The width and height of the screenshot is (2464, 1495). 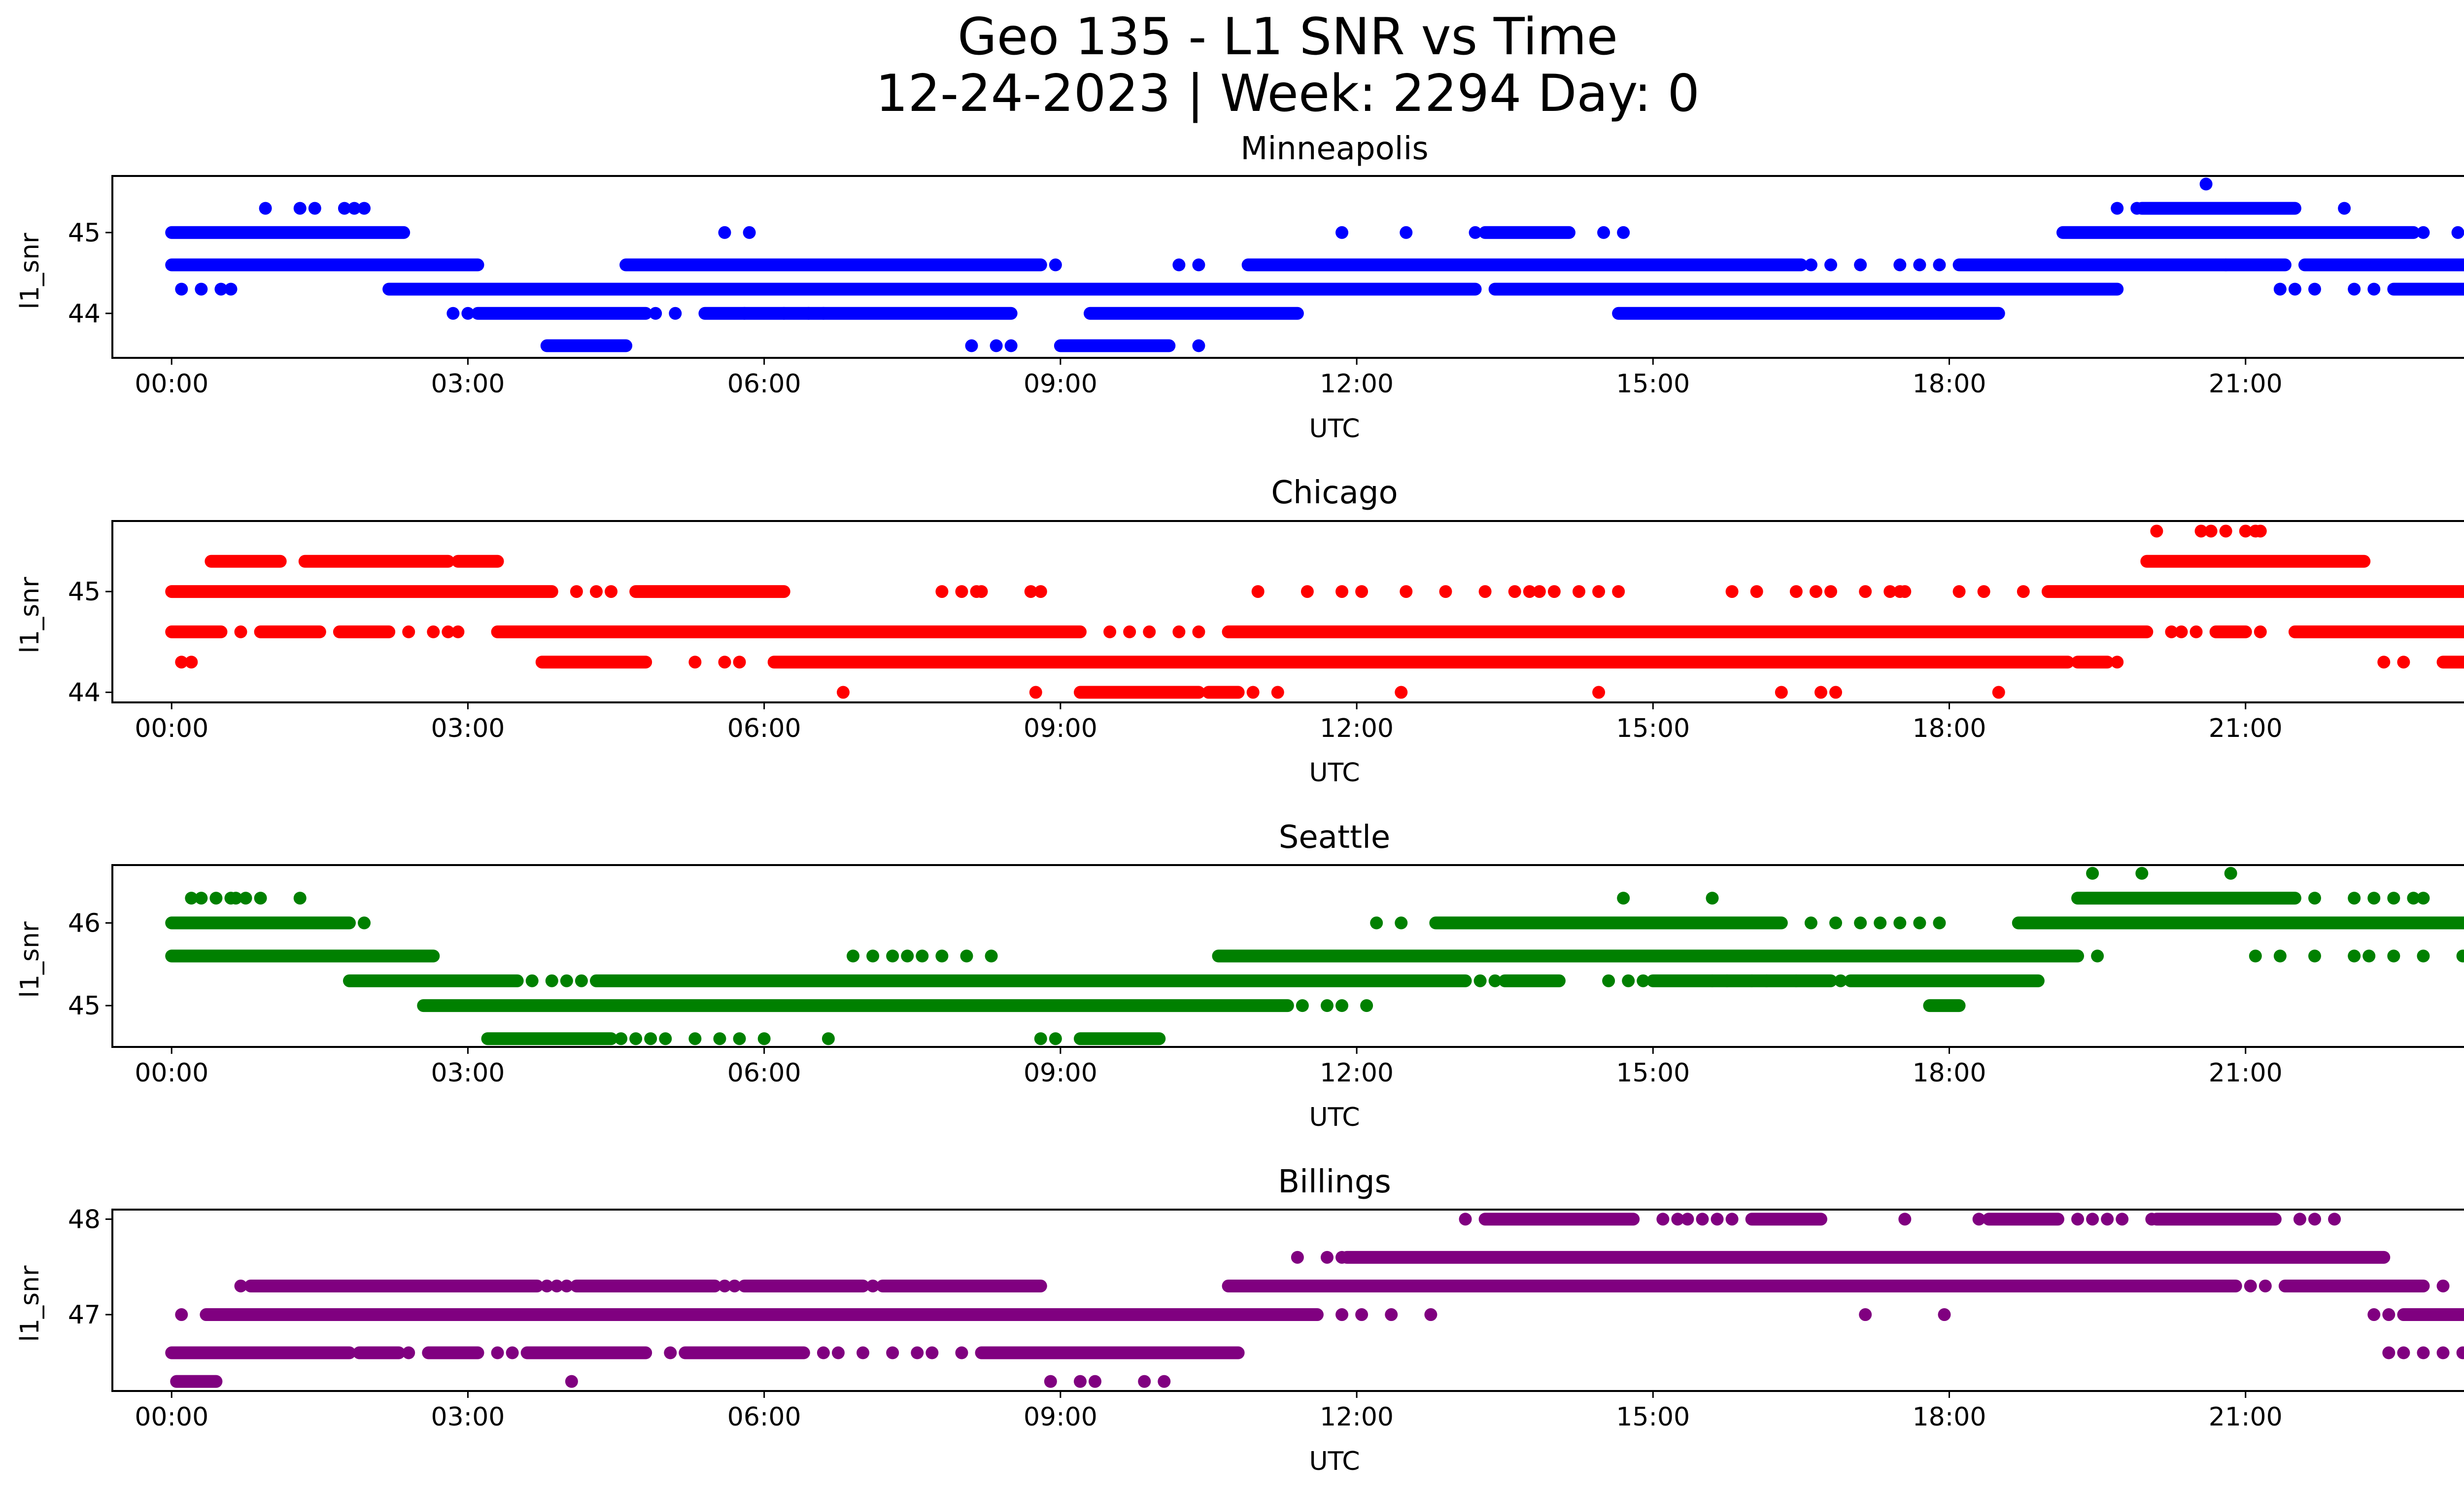 I want to click on x-tick-label-minneapolis-0: 00:00, so click(x=171, y=384).